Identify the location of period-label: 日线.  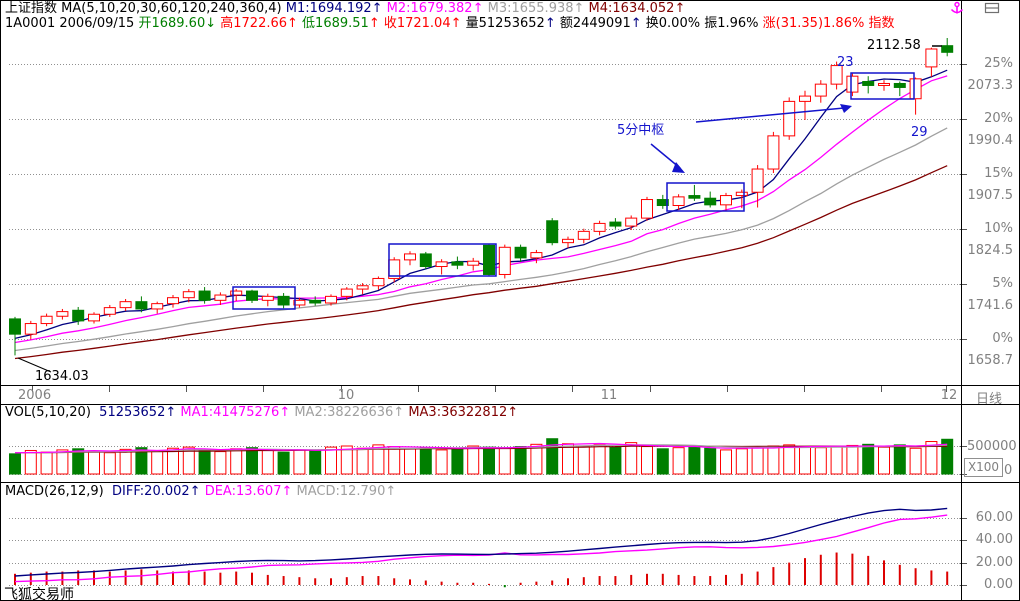
(988, 399).